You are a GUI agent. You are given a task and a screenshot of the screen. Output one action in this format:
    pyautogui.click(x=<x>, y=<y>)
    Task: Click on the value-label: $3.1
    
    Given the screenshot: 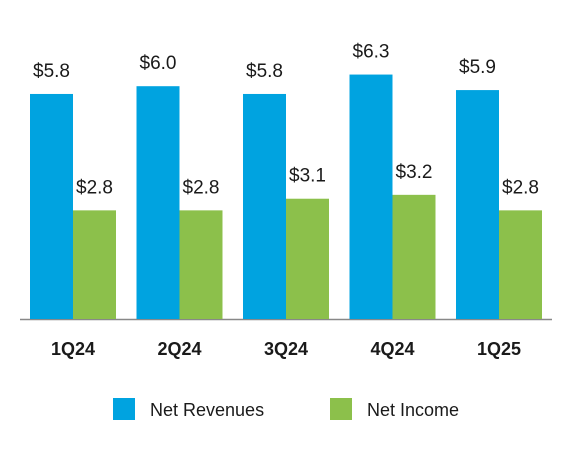 What is the action you would take?
    pyautogui.click(x=307, y=176)
    